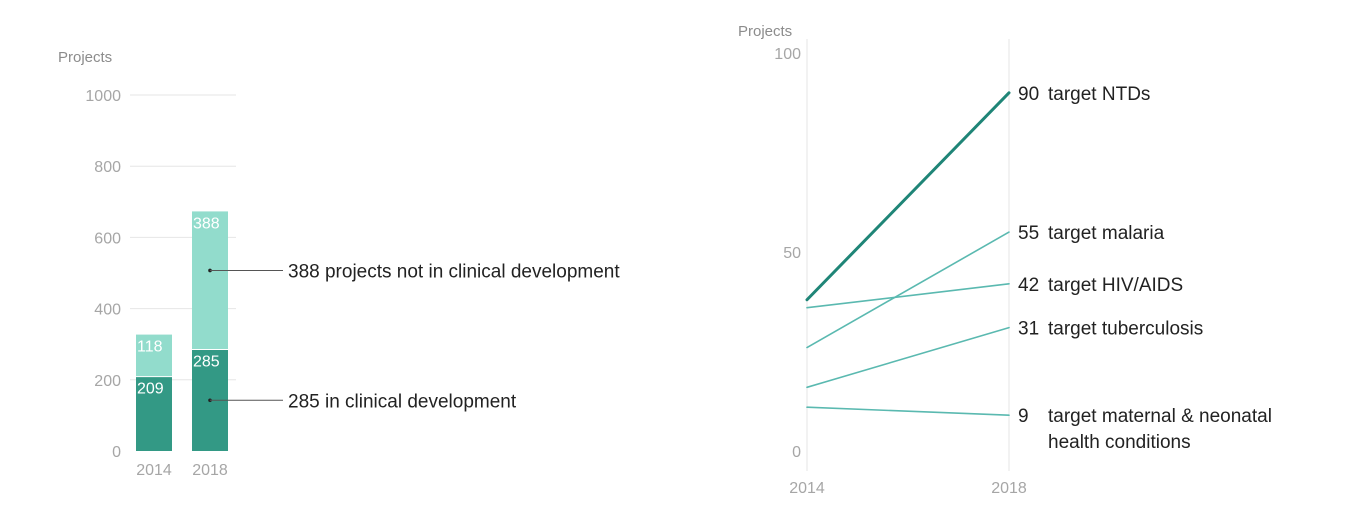  What do you see at coordinates (1028, 285) in the screenshot?
I see `series-end-value: 42` at bounding box center [1028, 285].